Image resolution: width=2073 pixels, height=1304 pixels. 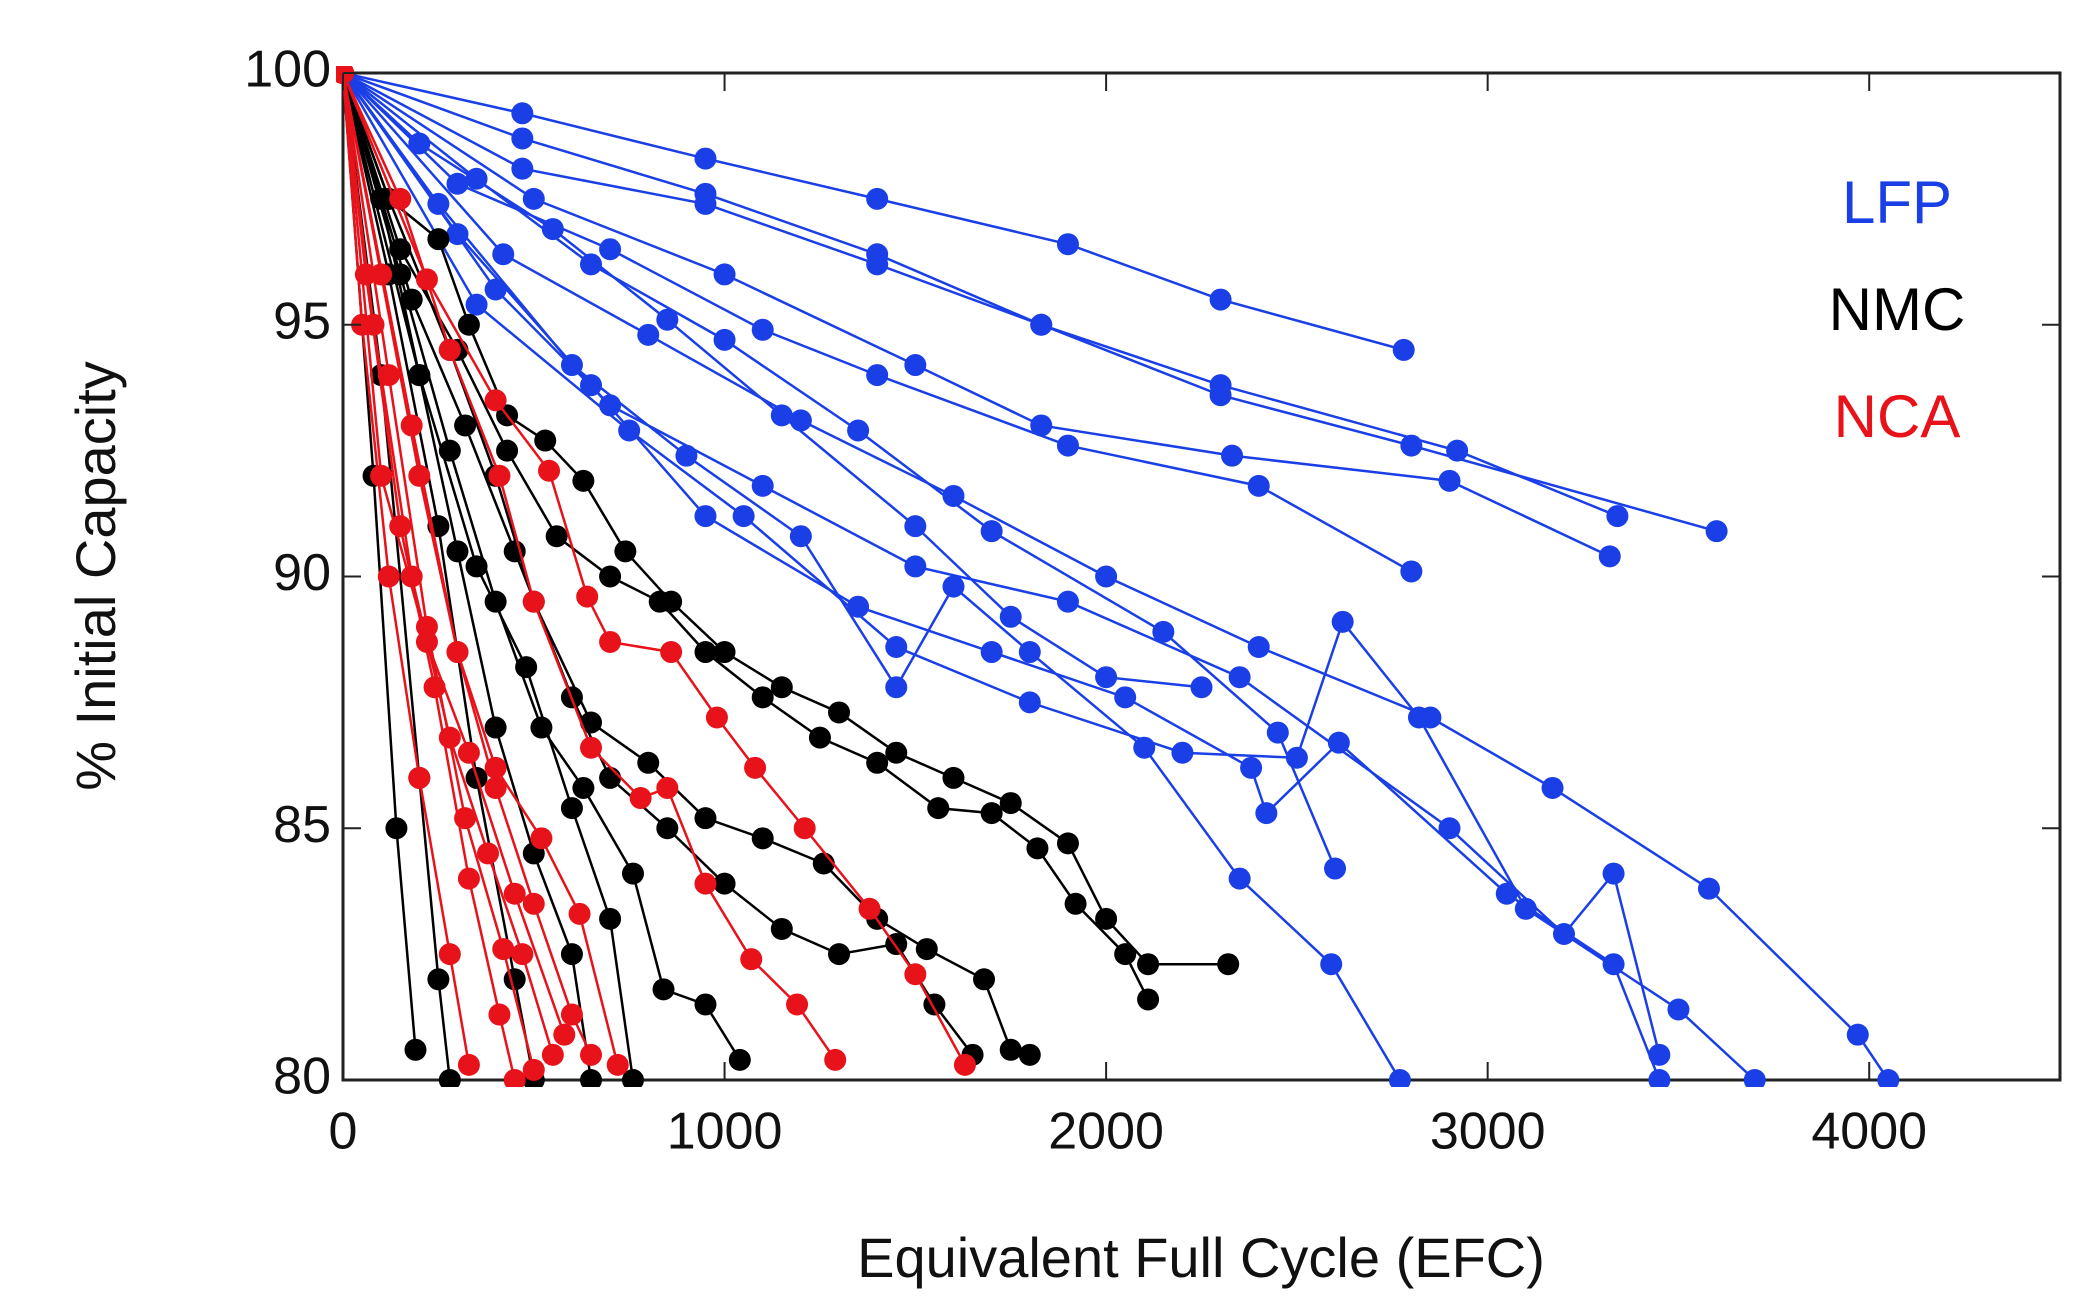 I want to click on legend-label: NCA, so click(x=1897, y=416).